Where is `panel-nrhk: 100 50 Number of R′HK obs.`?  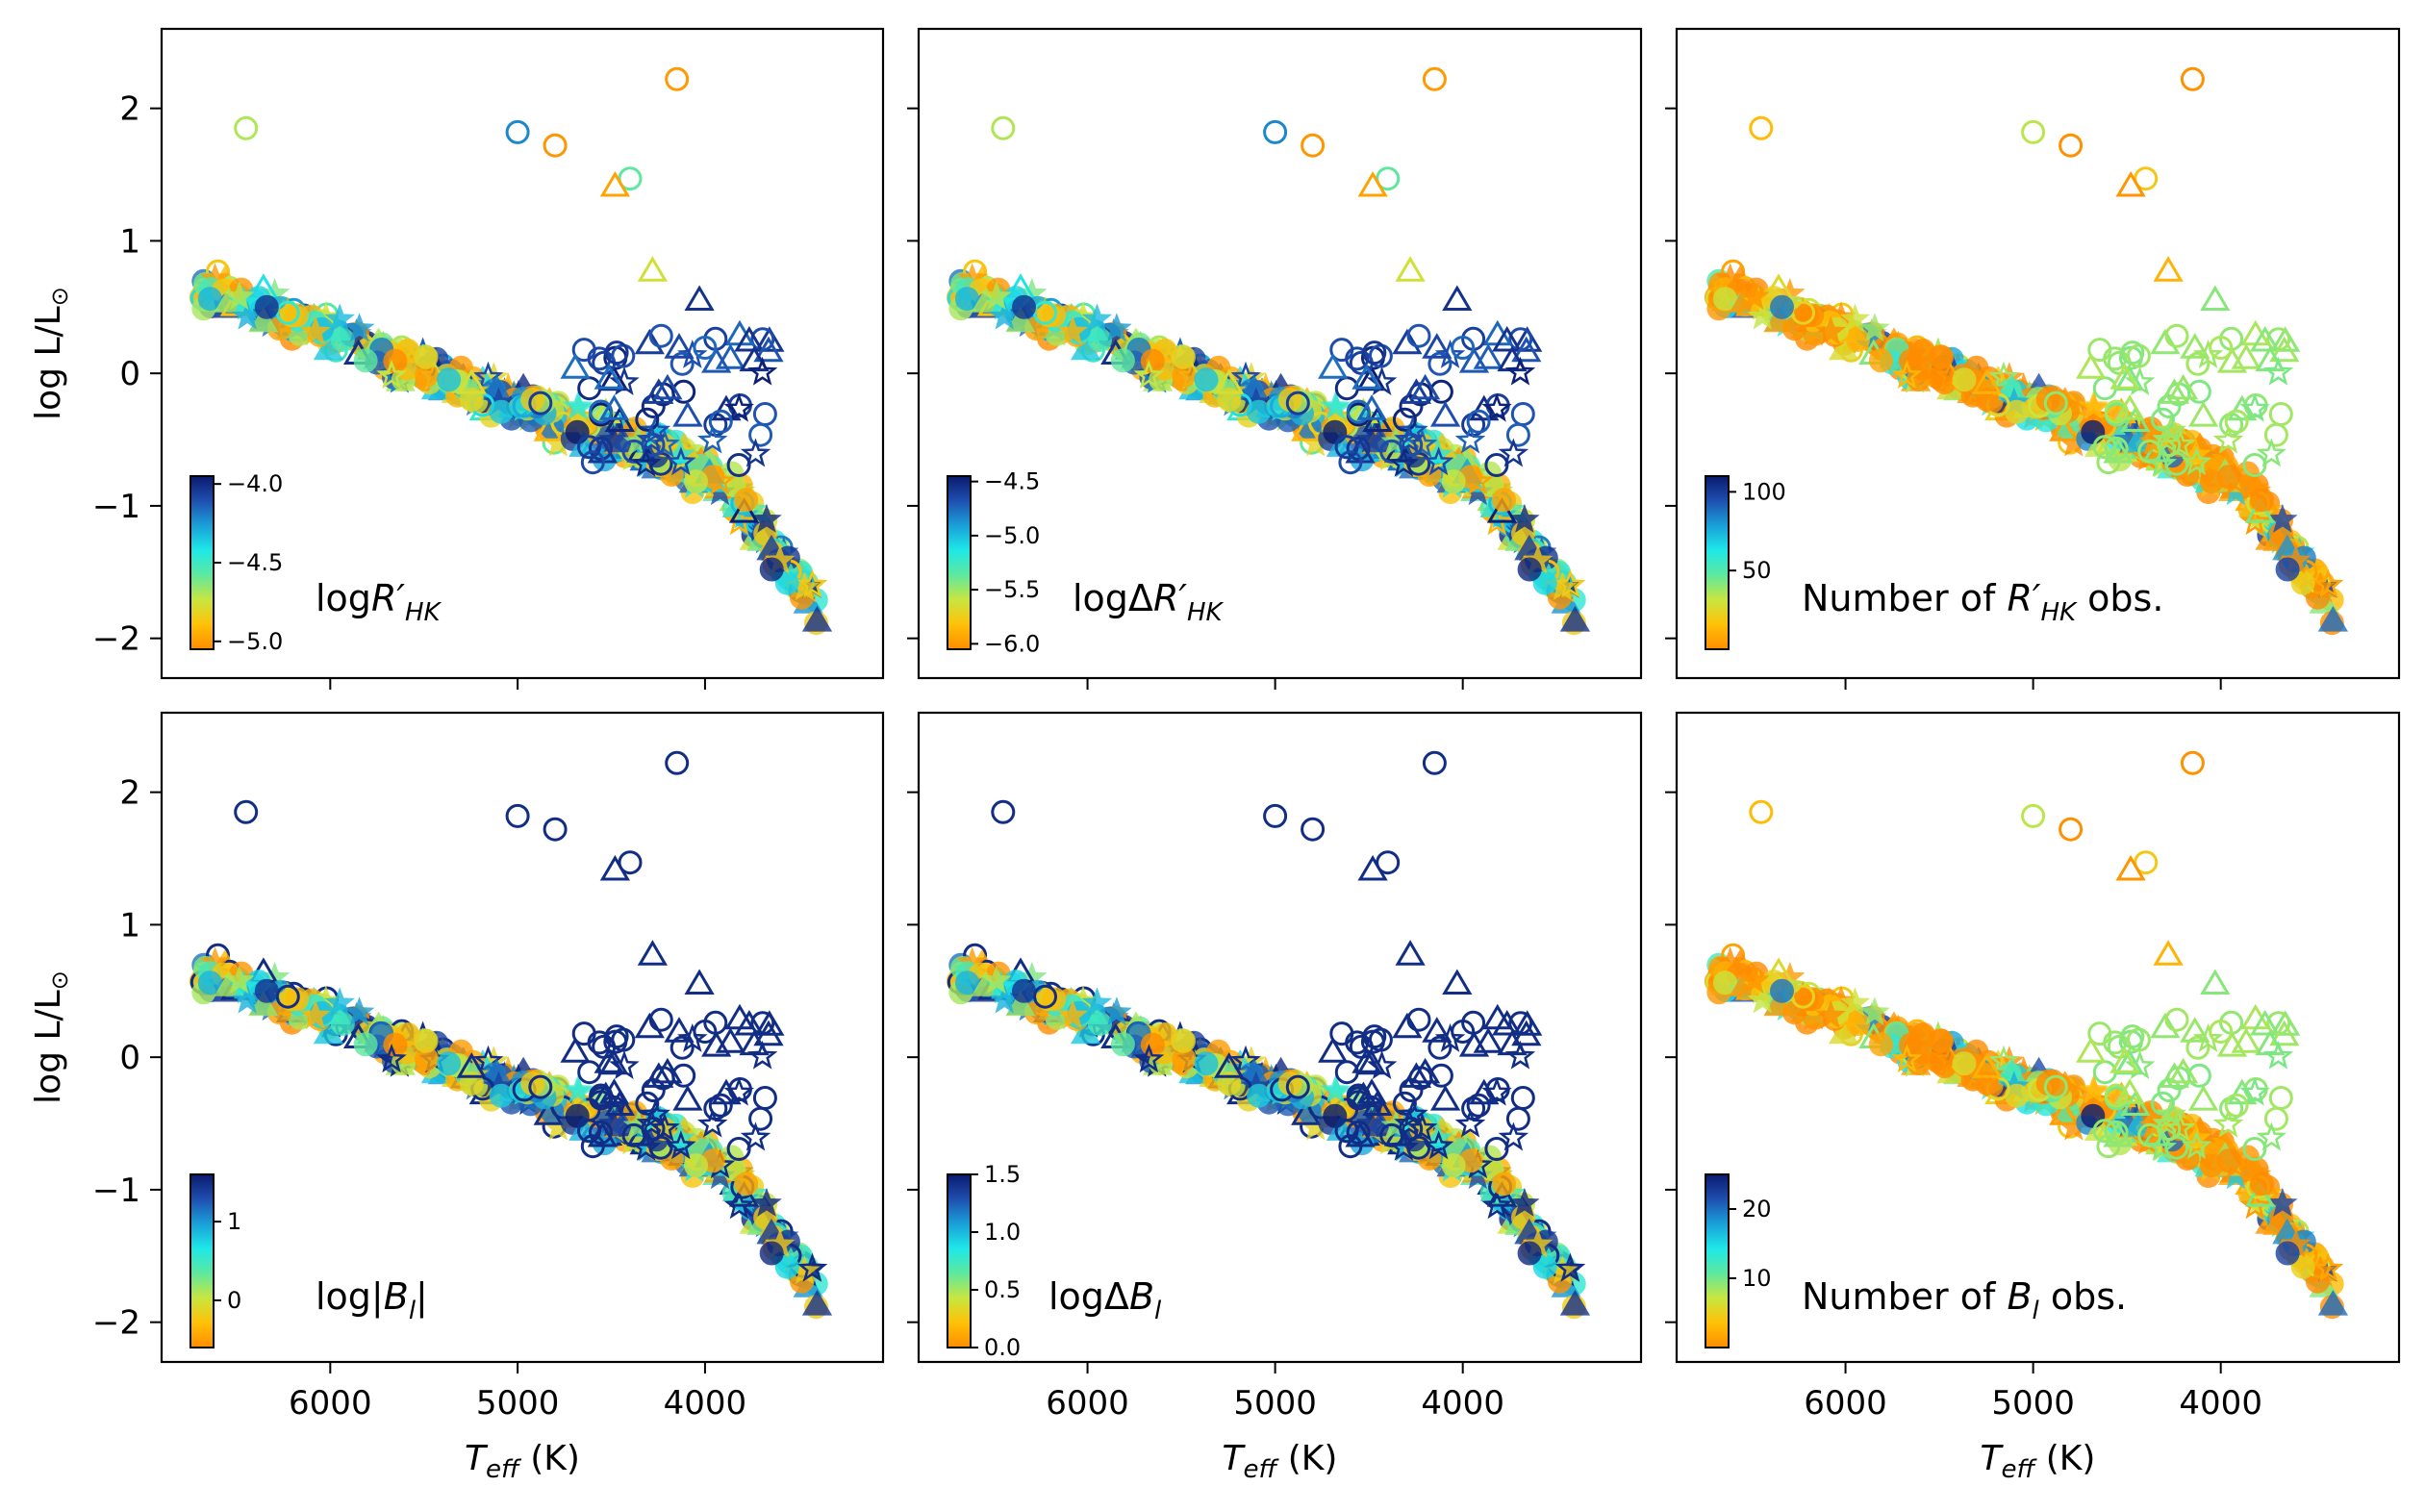
panel-nrhk: 100 50 Number of R′HK obs. is located at coordinates (2033, 358).